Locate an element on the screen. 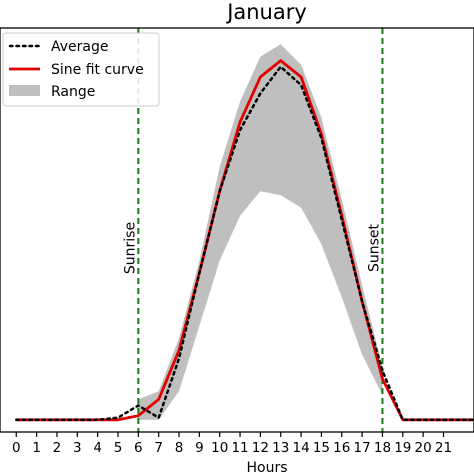 The image size is (474, 474). x-tick-label: 2 is located at coordinates (57, 448).